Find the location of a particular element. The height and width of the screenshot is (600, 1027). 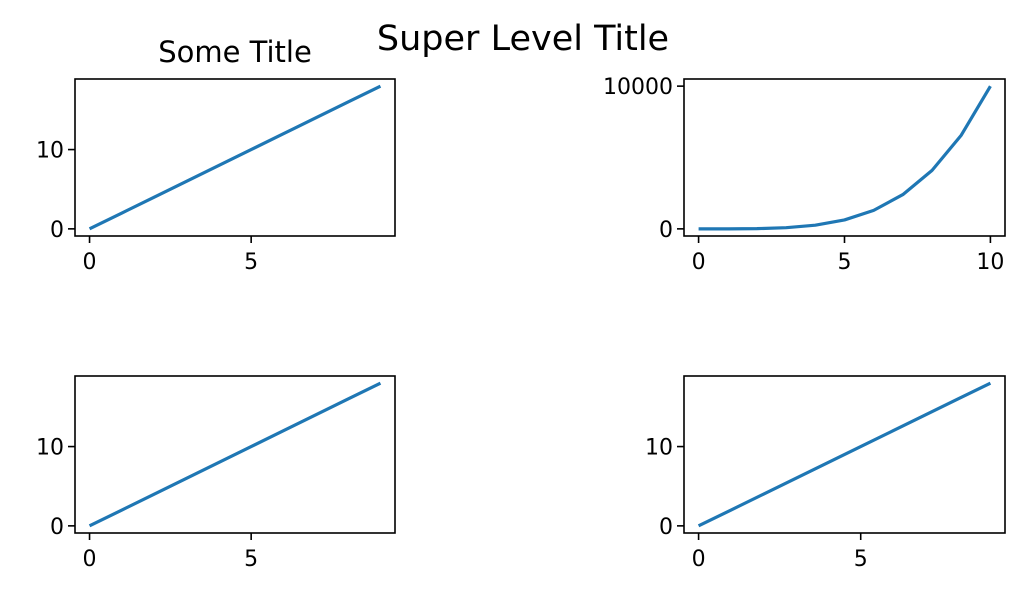

subplot-bottom-left: 0 5 0 10 is located at coordinates (216, 473).